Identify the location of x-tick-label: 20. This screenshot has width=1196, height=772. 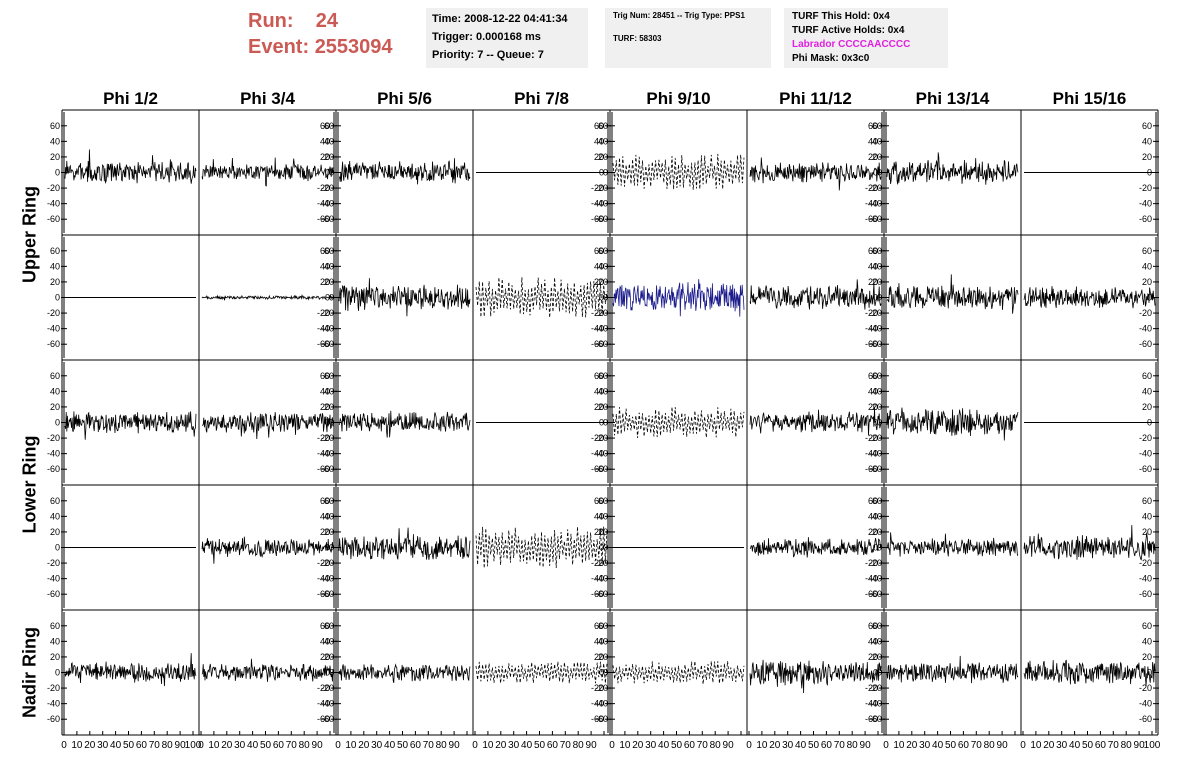
(912, 745).